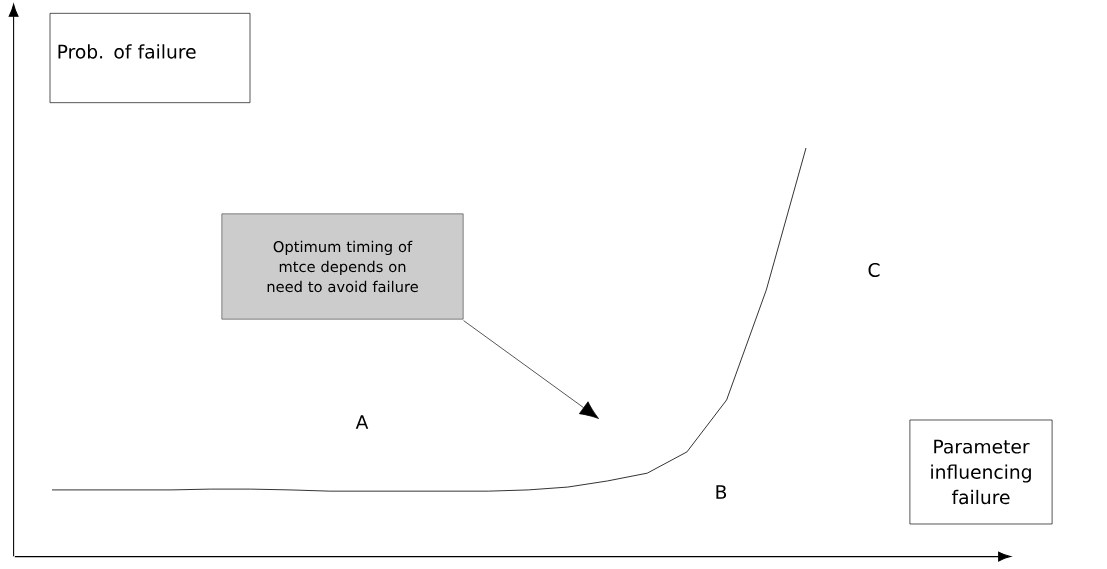 The height and width of the screenshot is (569, 1107). What do you see at coordinates (127, 51) in the screenshot?
I see `y-axis-title: Prob. of failure` at bounding box center [127, 51].